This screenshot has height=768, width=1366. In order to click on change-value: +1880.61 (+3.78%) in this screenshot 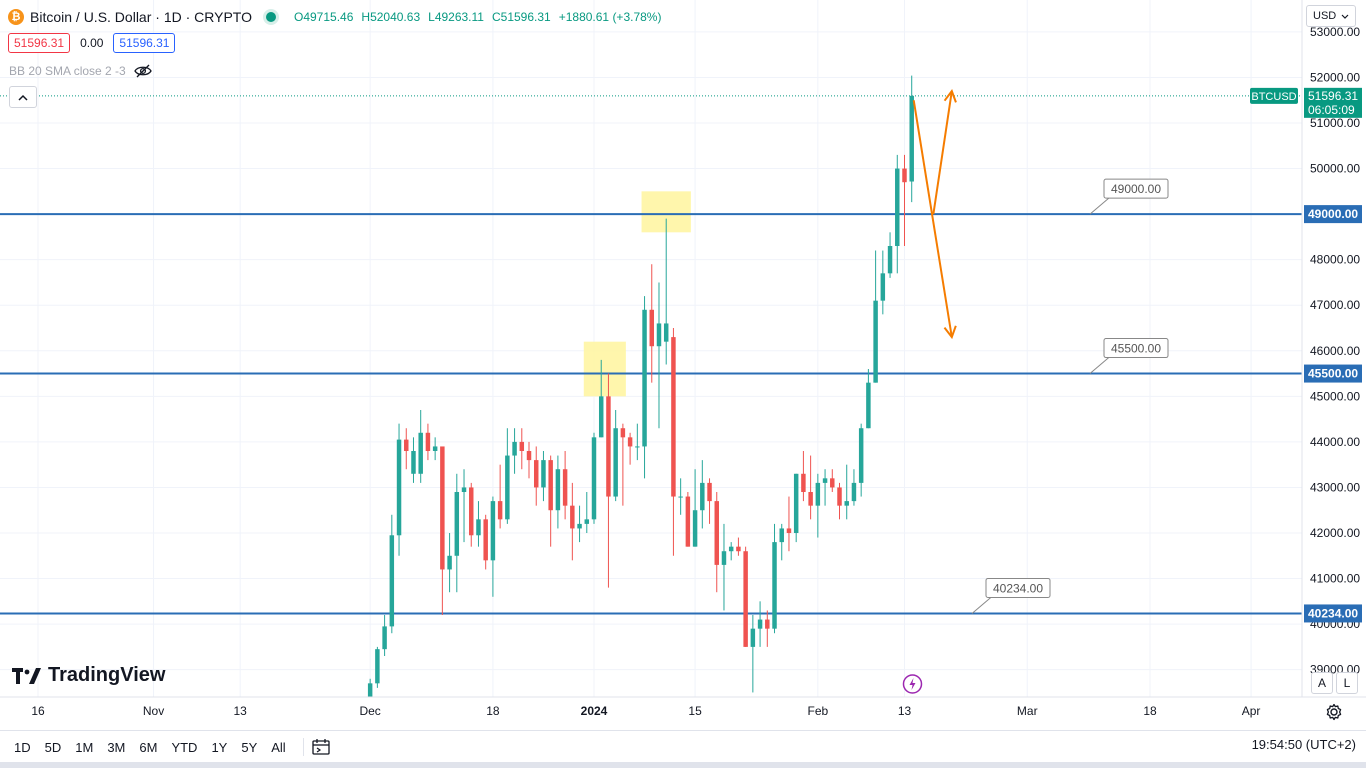, I will do `click(610, 17)`.